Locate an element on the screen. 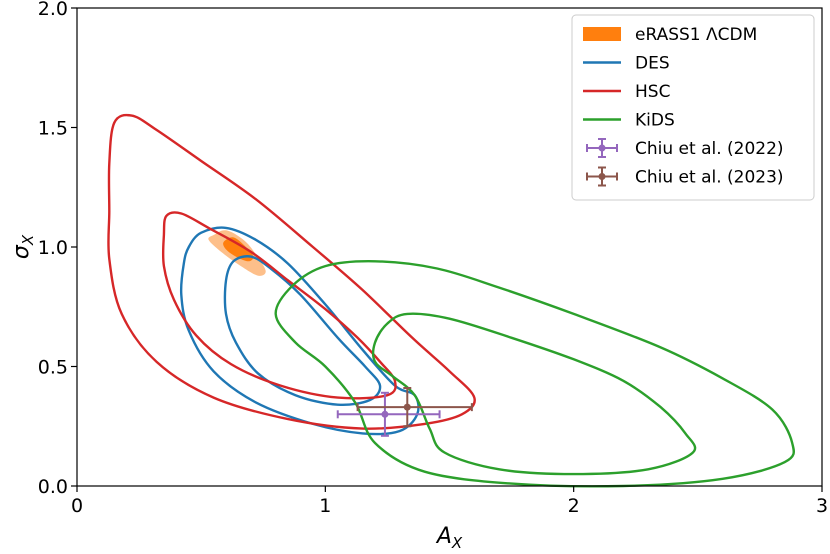  legend-entry: KiDS is located at coordinates (629, 121).